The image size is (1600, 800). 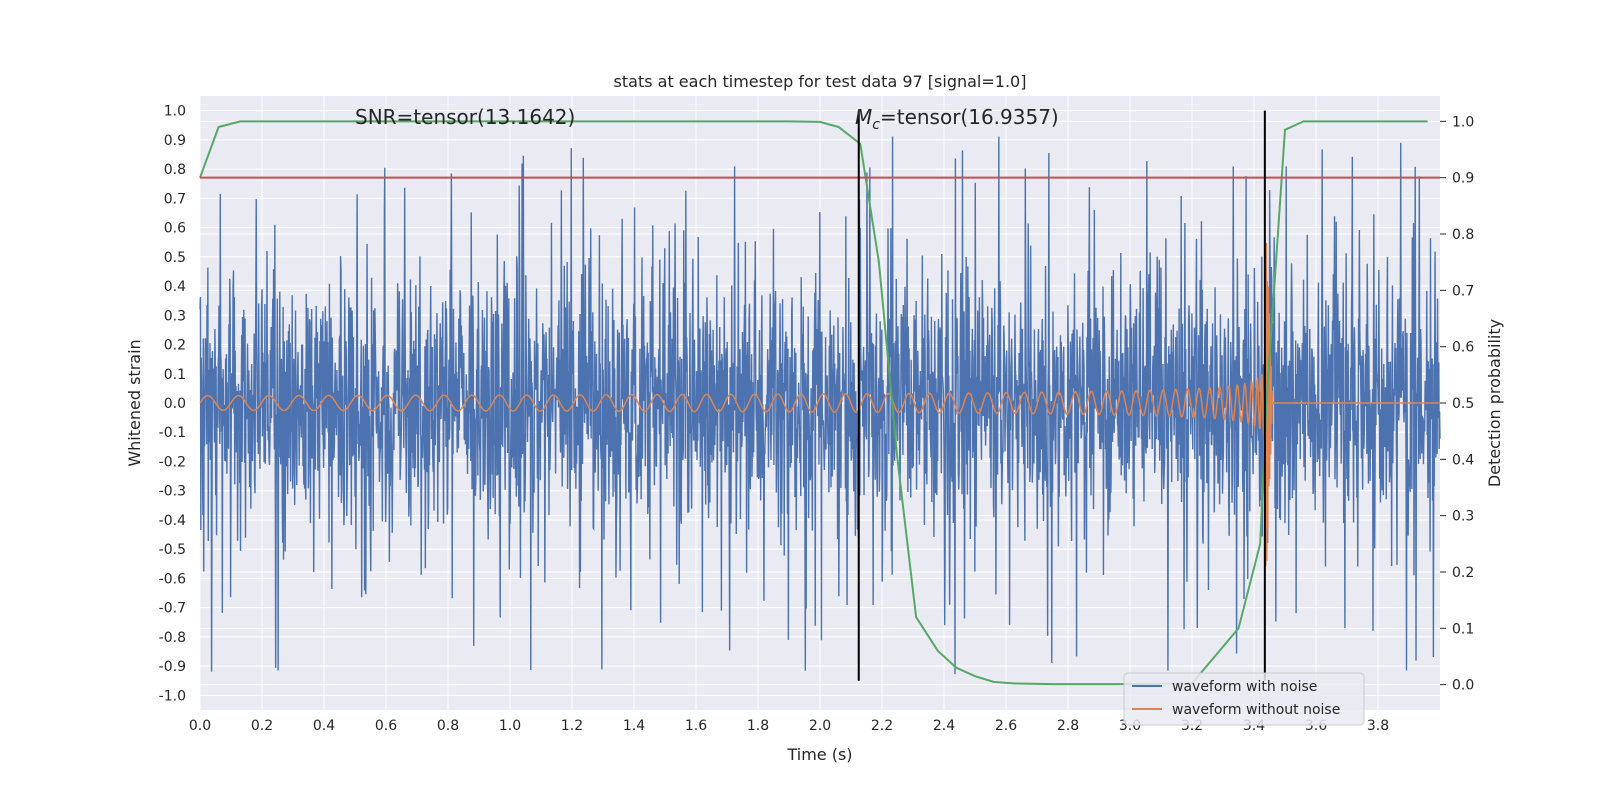 I want to click on x-tick-label: 0.4, so click(x=324, y=726).